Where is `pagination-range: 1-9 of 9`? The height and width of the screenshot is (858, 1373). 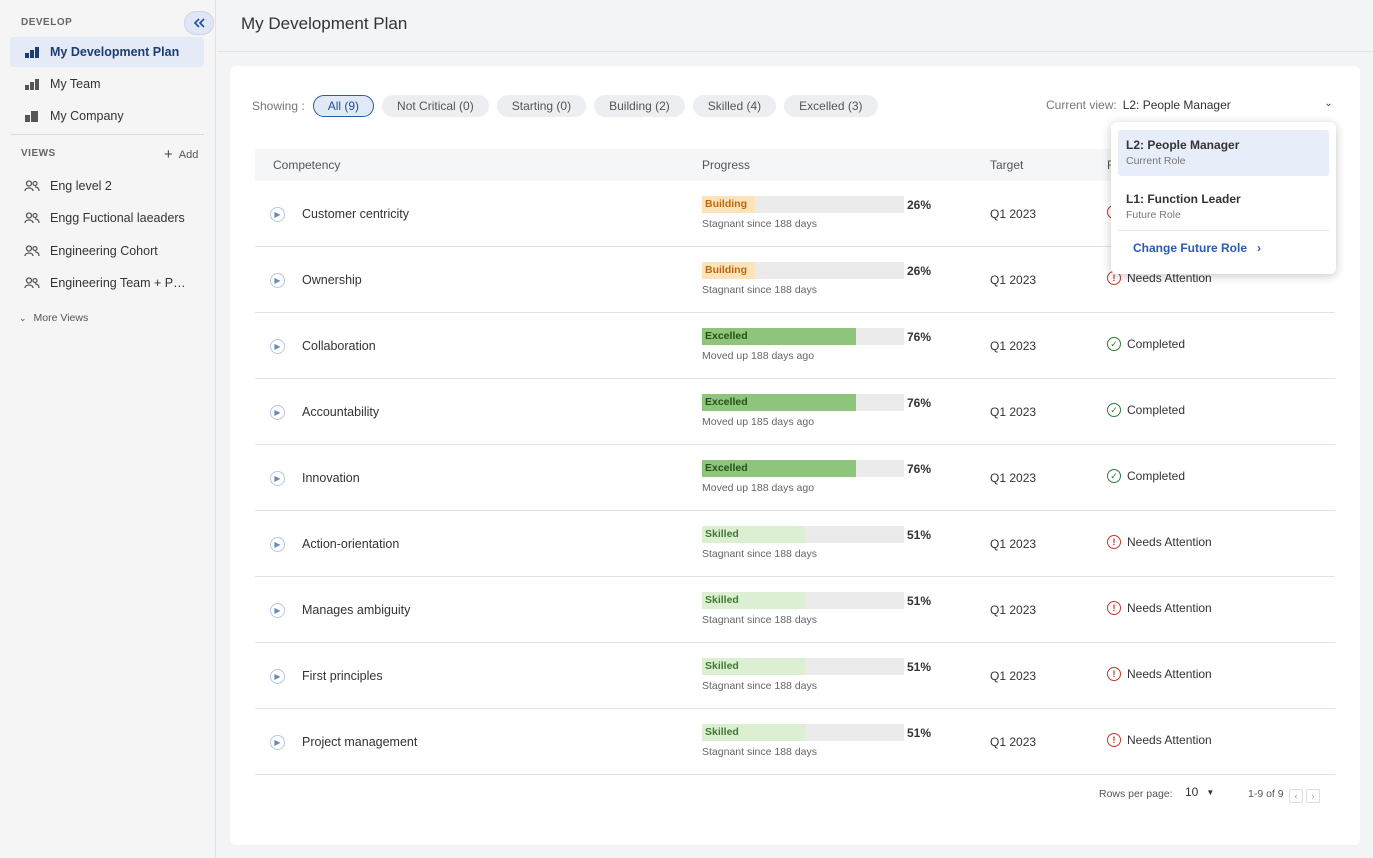
pagination-range: 1-9 of 9 is located at coordinates (1266, 794).